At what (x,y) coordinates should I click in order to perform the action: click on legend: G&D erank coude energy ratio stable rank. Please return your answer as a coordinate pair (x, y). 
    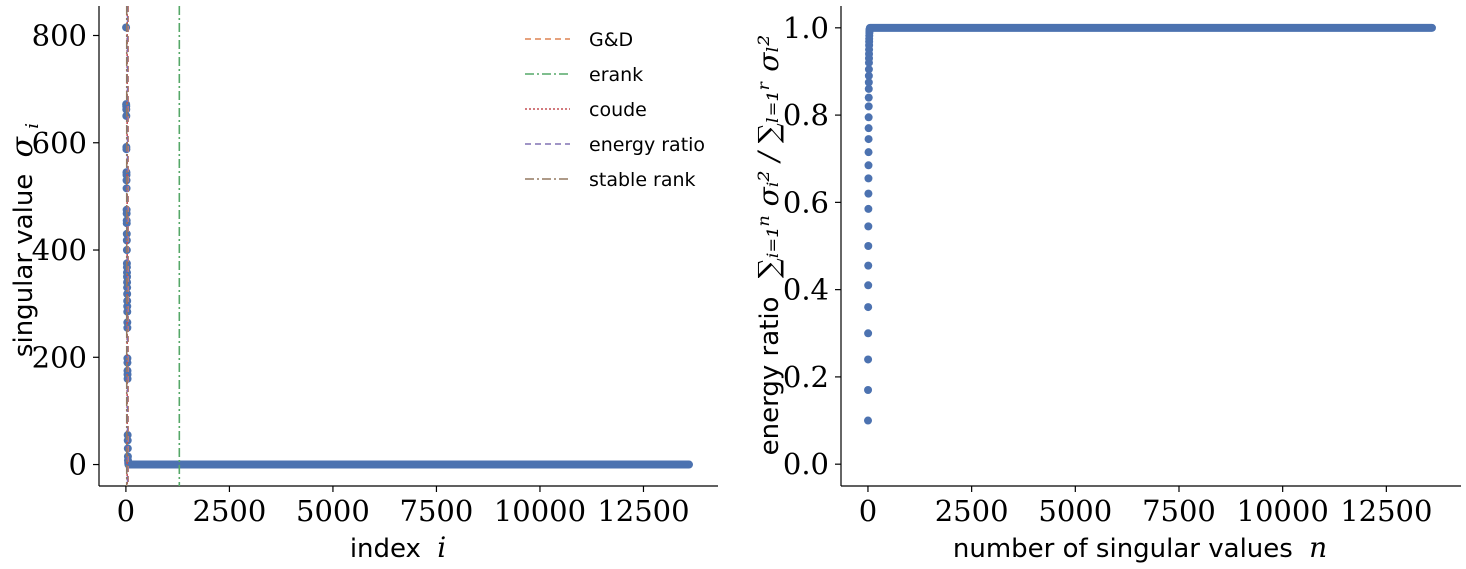
    Looking at the image, I should click on (615, 110).